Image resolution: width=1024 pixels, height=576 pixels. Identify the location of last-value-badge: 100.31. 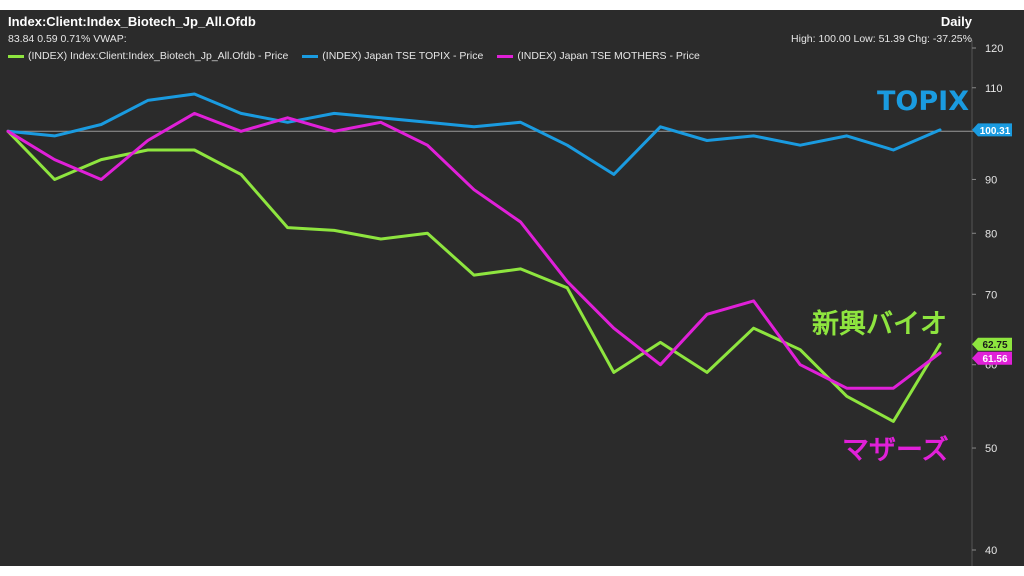
(992, 130).